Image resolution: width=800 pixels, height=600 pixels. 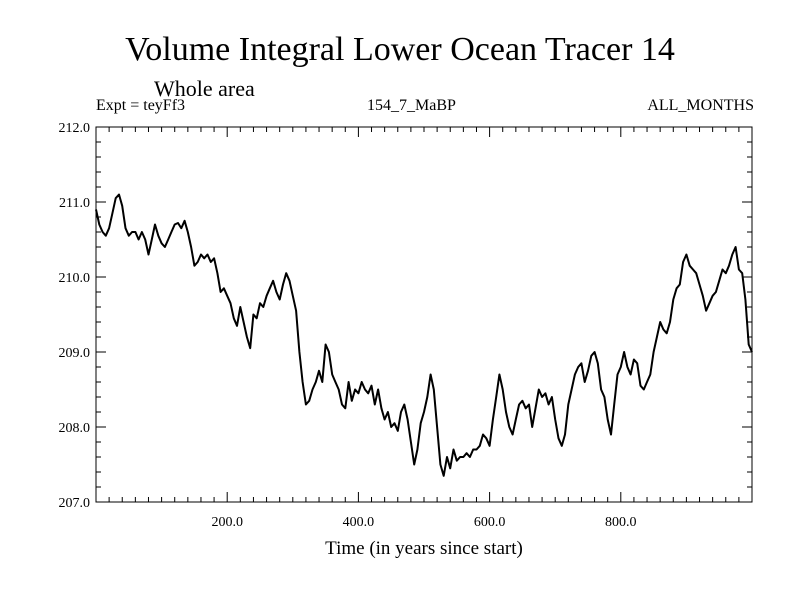 I want to click on chart-title: Volume Integral Lower Ocean Tracer 14, so click(x=400, y=49).